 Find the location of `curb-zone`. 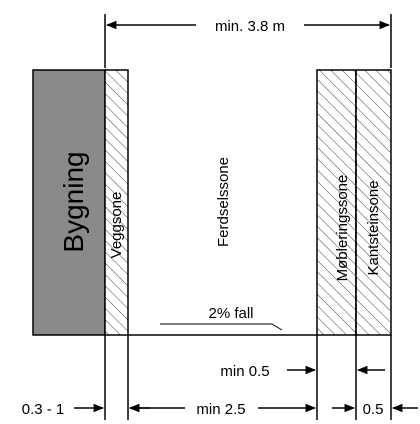

curb-zone is located at coordinates (373, 202).